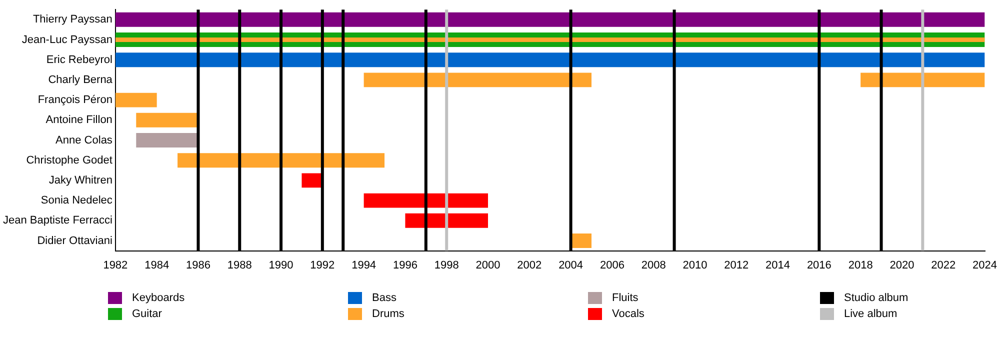 This screenshot has height=337, width=1000. What do you see at coordinates (653, 265) in the screenshot?
I see `x-tick-label: 2008` at bounding box center [653, 265].